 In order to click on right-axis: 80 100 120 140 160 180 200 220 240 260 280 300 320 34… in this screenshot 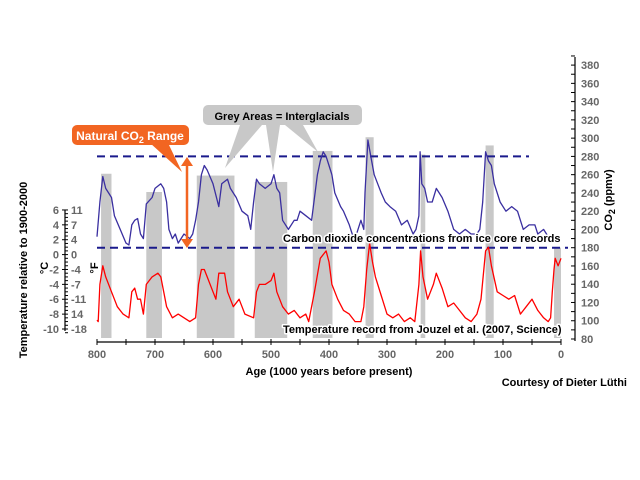, I will do `click(585, 200)`.